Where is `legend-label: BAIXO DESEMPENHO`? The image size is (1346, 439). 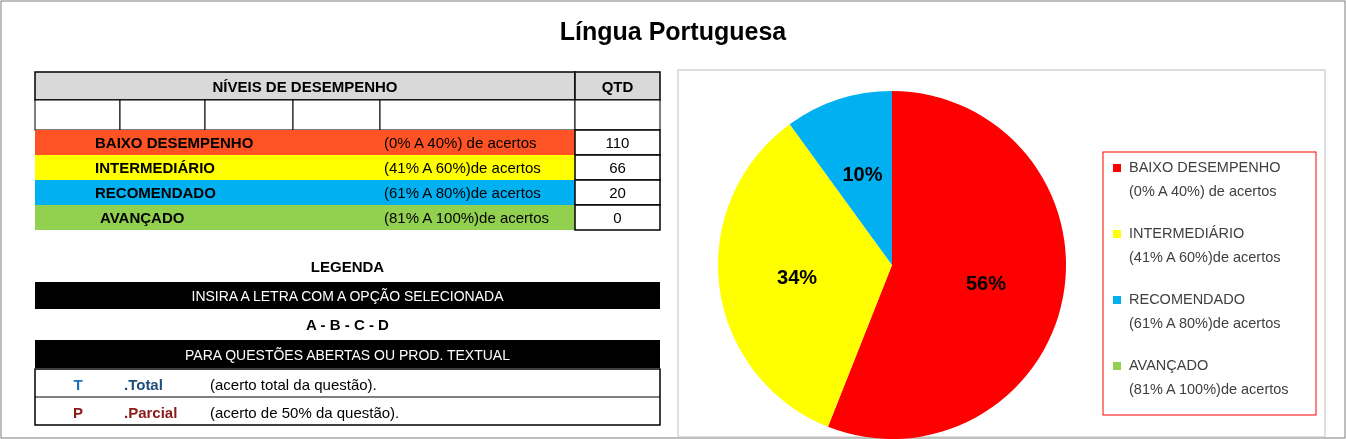
legend-label: BAIXO DESEMPENHO is located at coordinates (1205, 167).